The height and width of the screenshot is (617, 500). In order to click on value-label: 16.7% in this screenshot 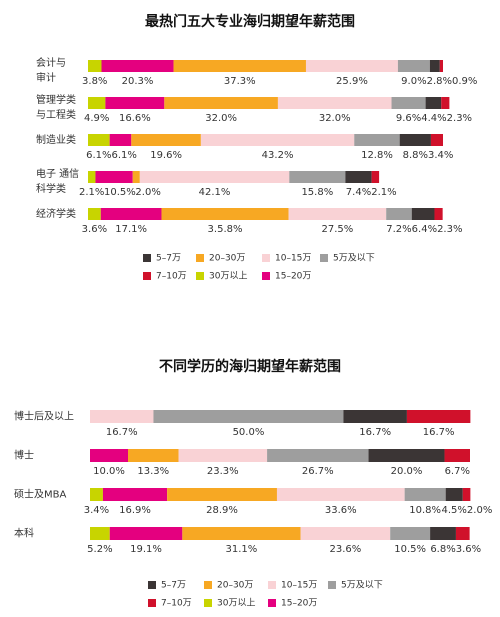, I will do `click(439, 432)`.